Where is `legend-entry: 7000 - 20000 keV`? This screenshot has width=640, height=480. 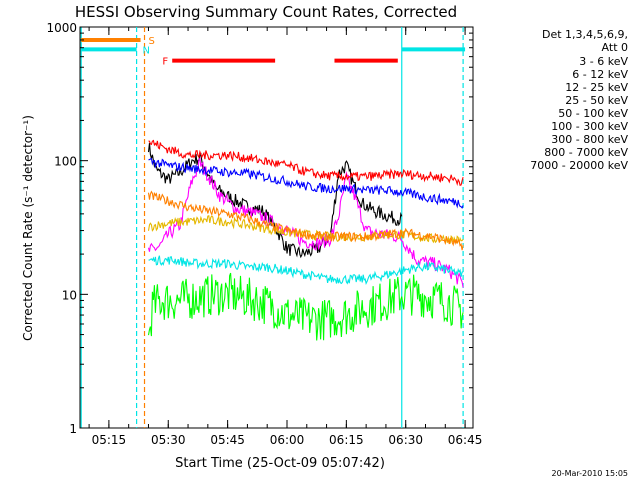 legend-entry: 7000 - 20000 keV is located at coordinates (554, 165).